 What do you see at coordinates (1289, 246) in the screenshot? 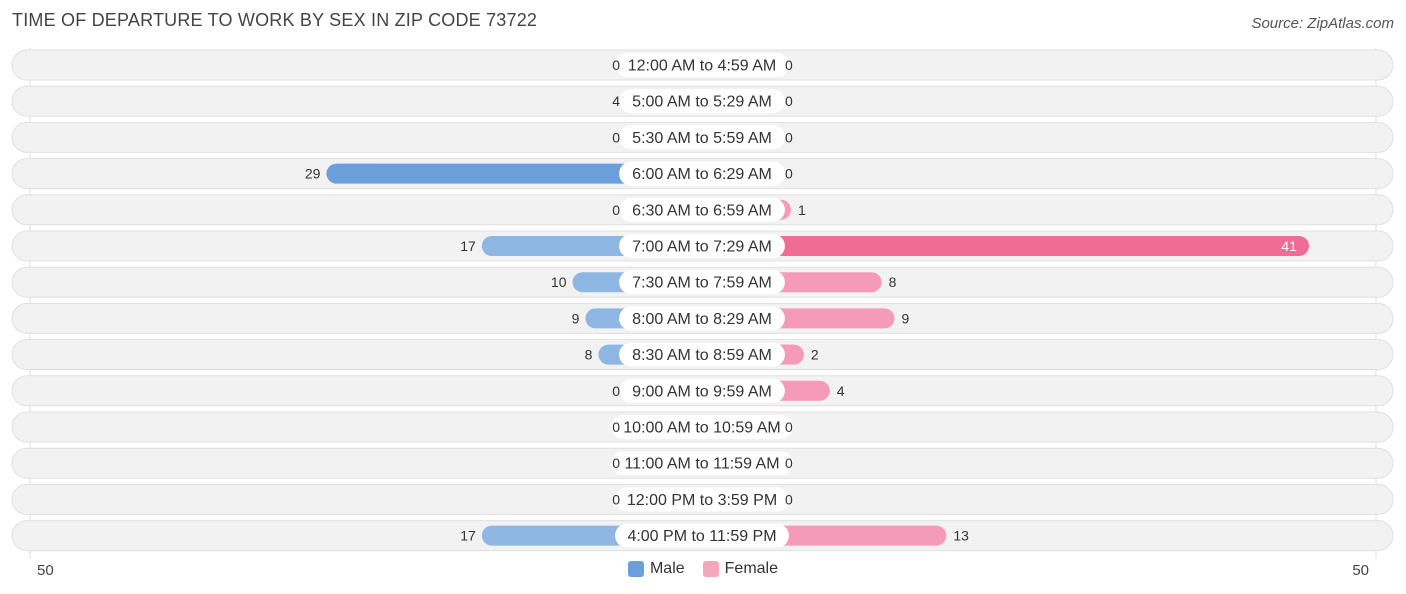
I see `value-label-female: 41` at bounding box center [1289, 246].